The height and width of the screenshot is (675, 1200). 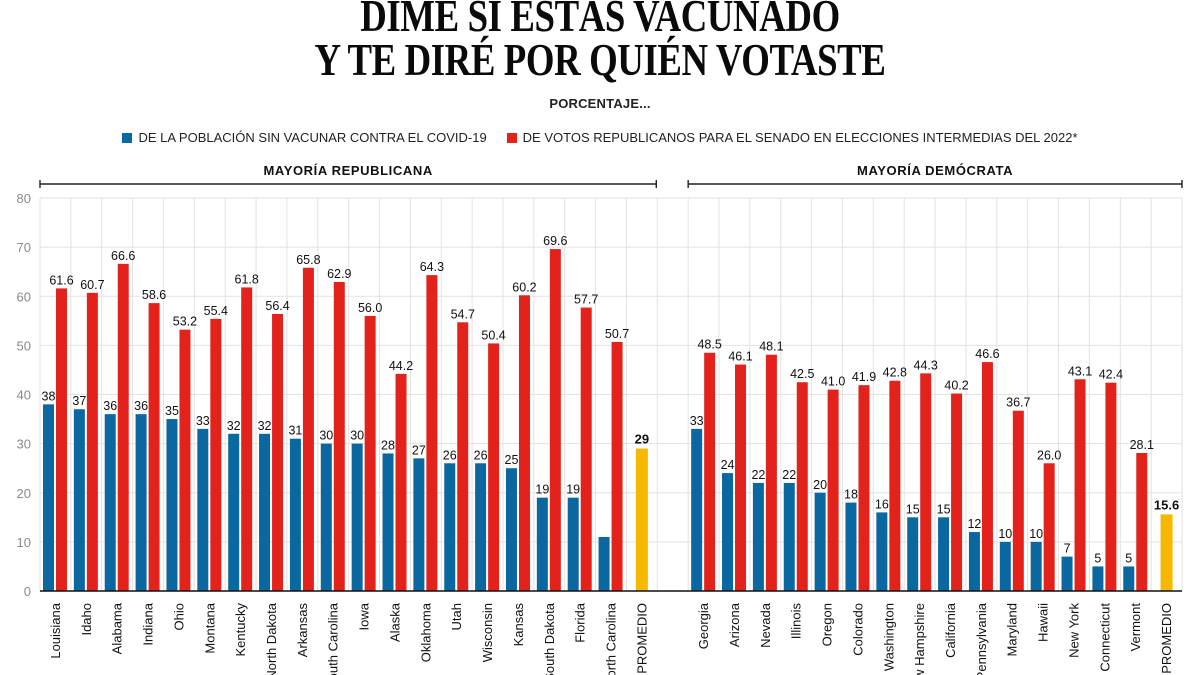 What do you see at coordinates (895, 373) in the screenshot?
I see `value-label-republican-vote-washington: 42.8` at bounding box center [895, 373].